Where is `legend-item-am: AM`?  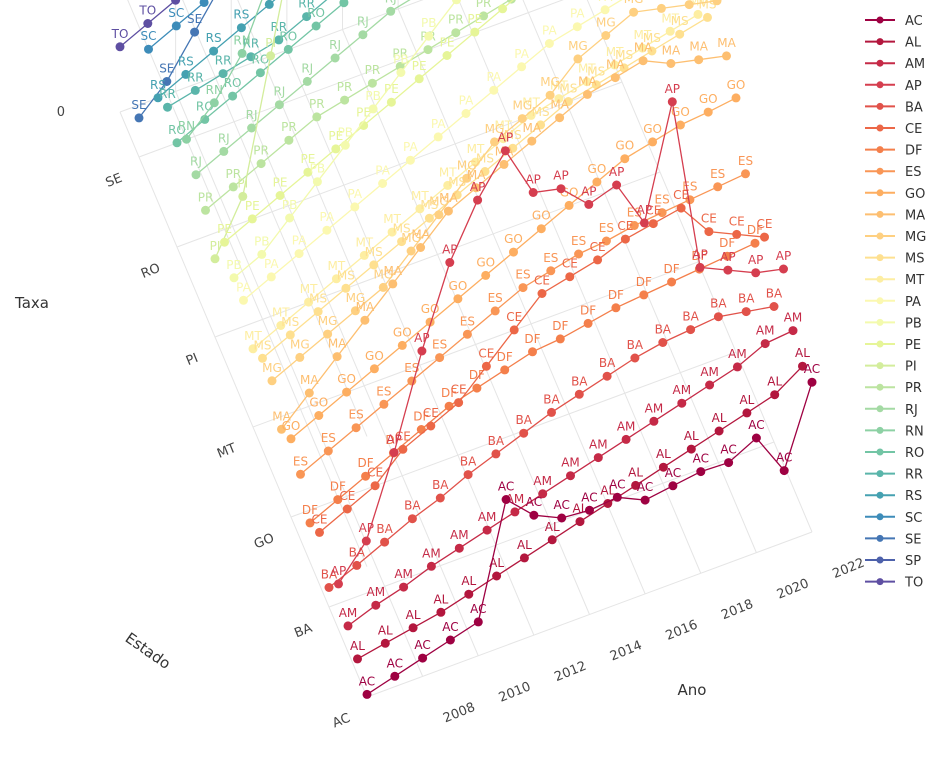 legend-item-am: AM is located at coordinates (895, 64).